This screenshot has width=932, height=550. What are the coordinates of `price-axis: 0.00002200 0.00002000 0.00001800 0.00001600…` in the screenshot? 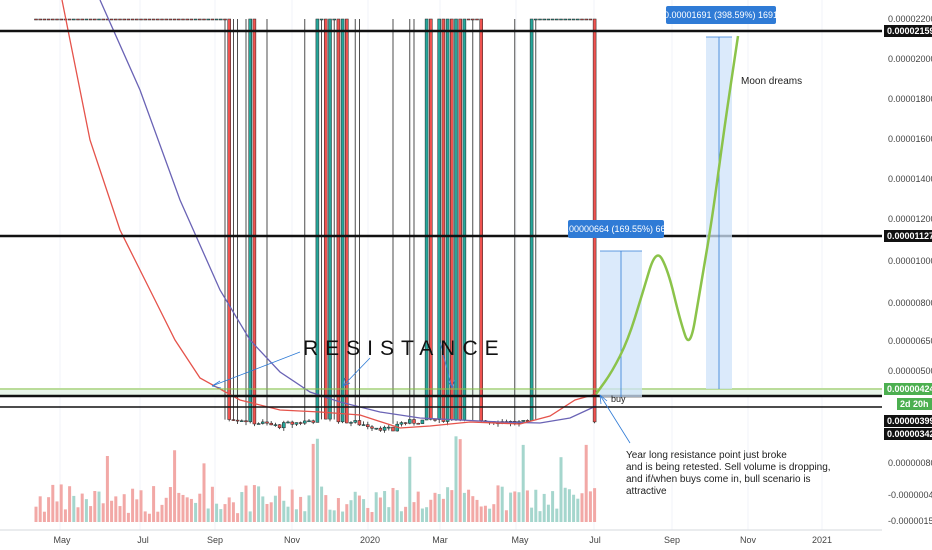 It's located at (907, 265).